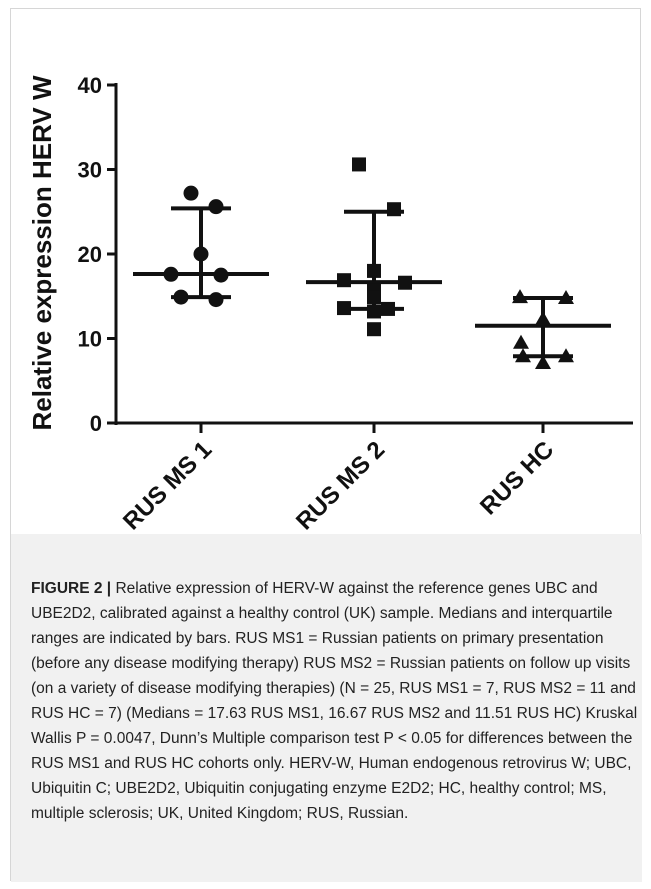 This screenshot has width=651, height=889. What do you see at coordinates (90, 339) in the screenshot?
I see `y-tick-label: 10` at bounding box center [90, 339].